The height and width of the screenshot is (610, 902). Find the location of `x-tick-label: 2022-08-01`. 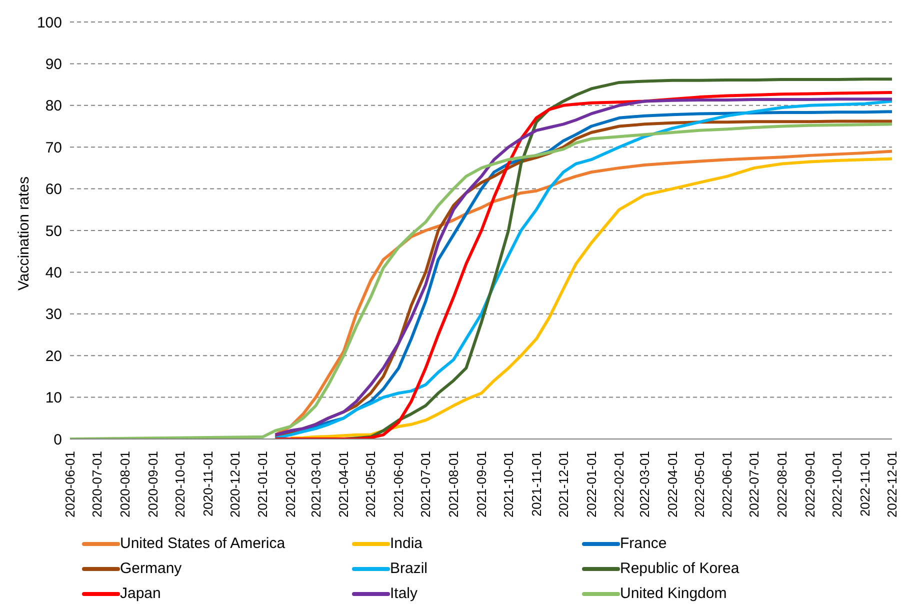

x-tick-label: 2022-08-01 is located at coordinates (782, 484).